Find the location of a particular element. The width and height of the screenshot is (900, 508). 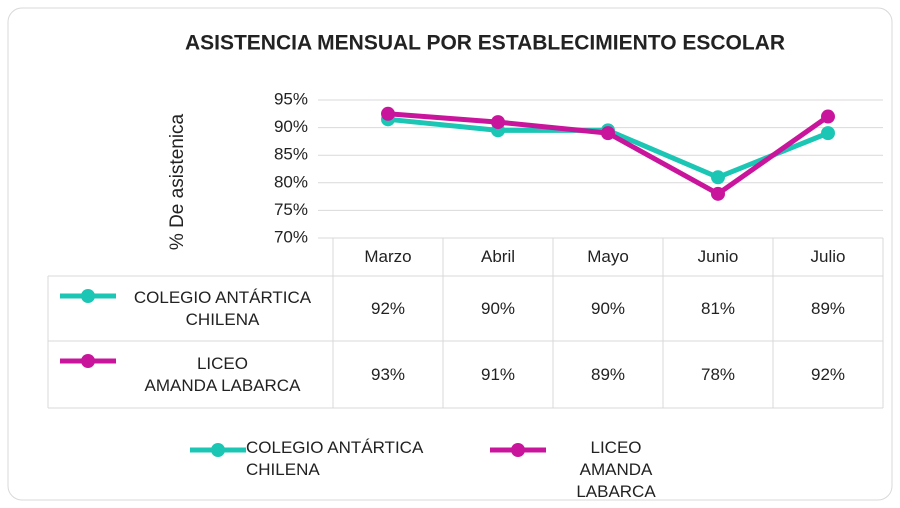

table-series-name: LICEO AMANDA LABARCA is located at coordinates (222, 374).